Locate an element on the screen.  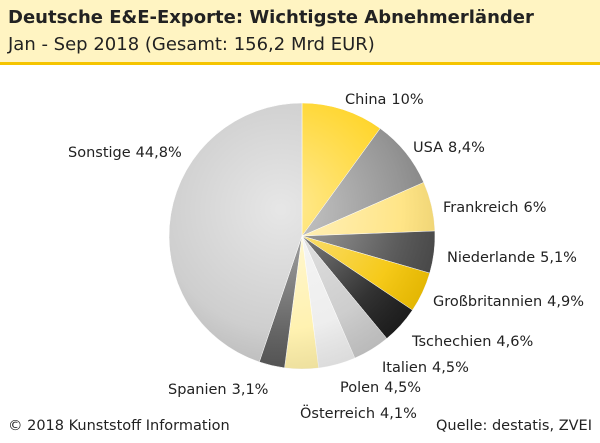
slice-category: Spanien is located at coordinates (197, 390).